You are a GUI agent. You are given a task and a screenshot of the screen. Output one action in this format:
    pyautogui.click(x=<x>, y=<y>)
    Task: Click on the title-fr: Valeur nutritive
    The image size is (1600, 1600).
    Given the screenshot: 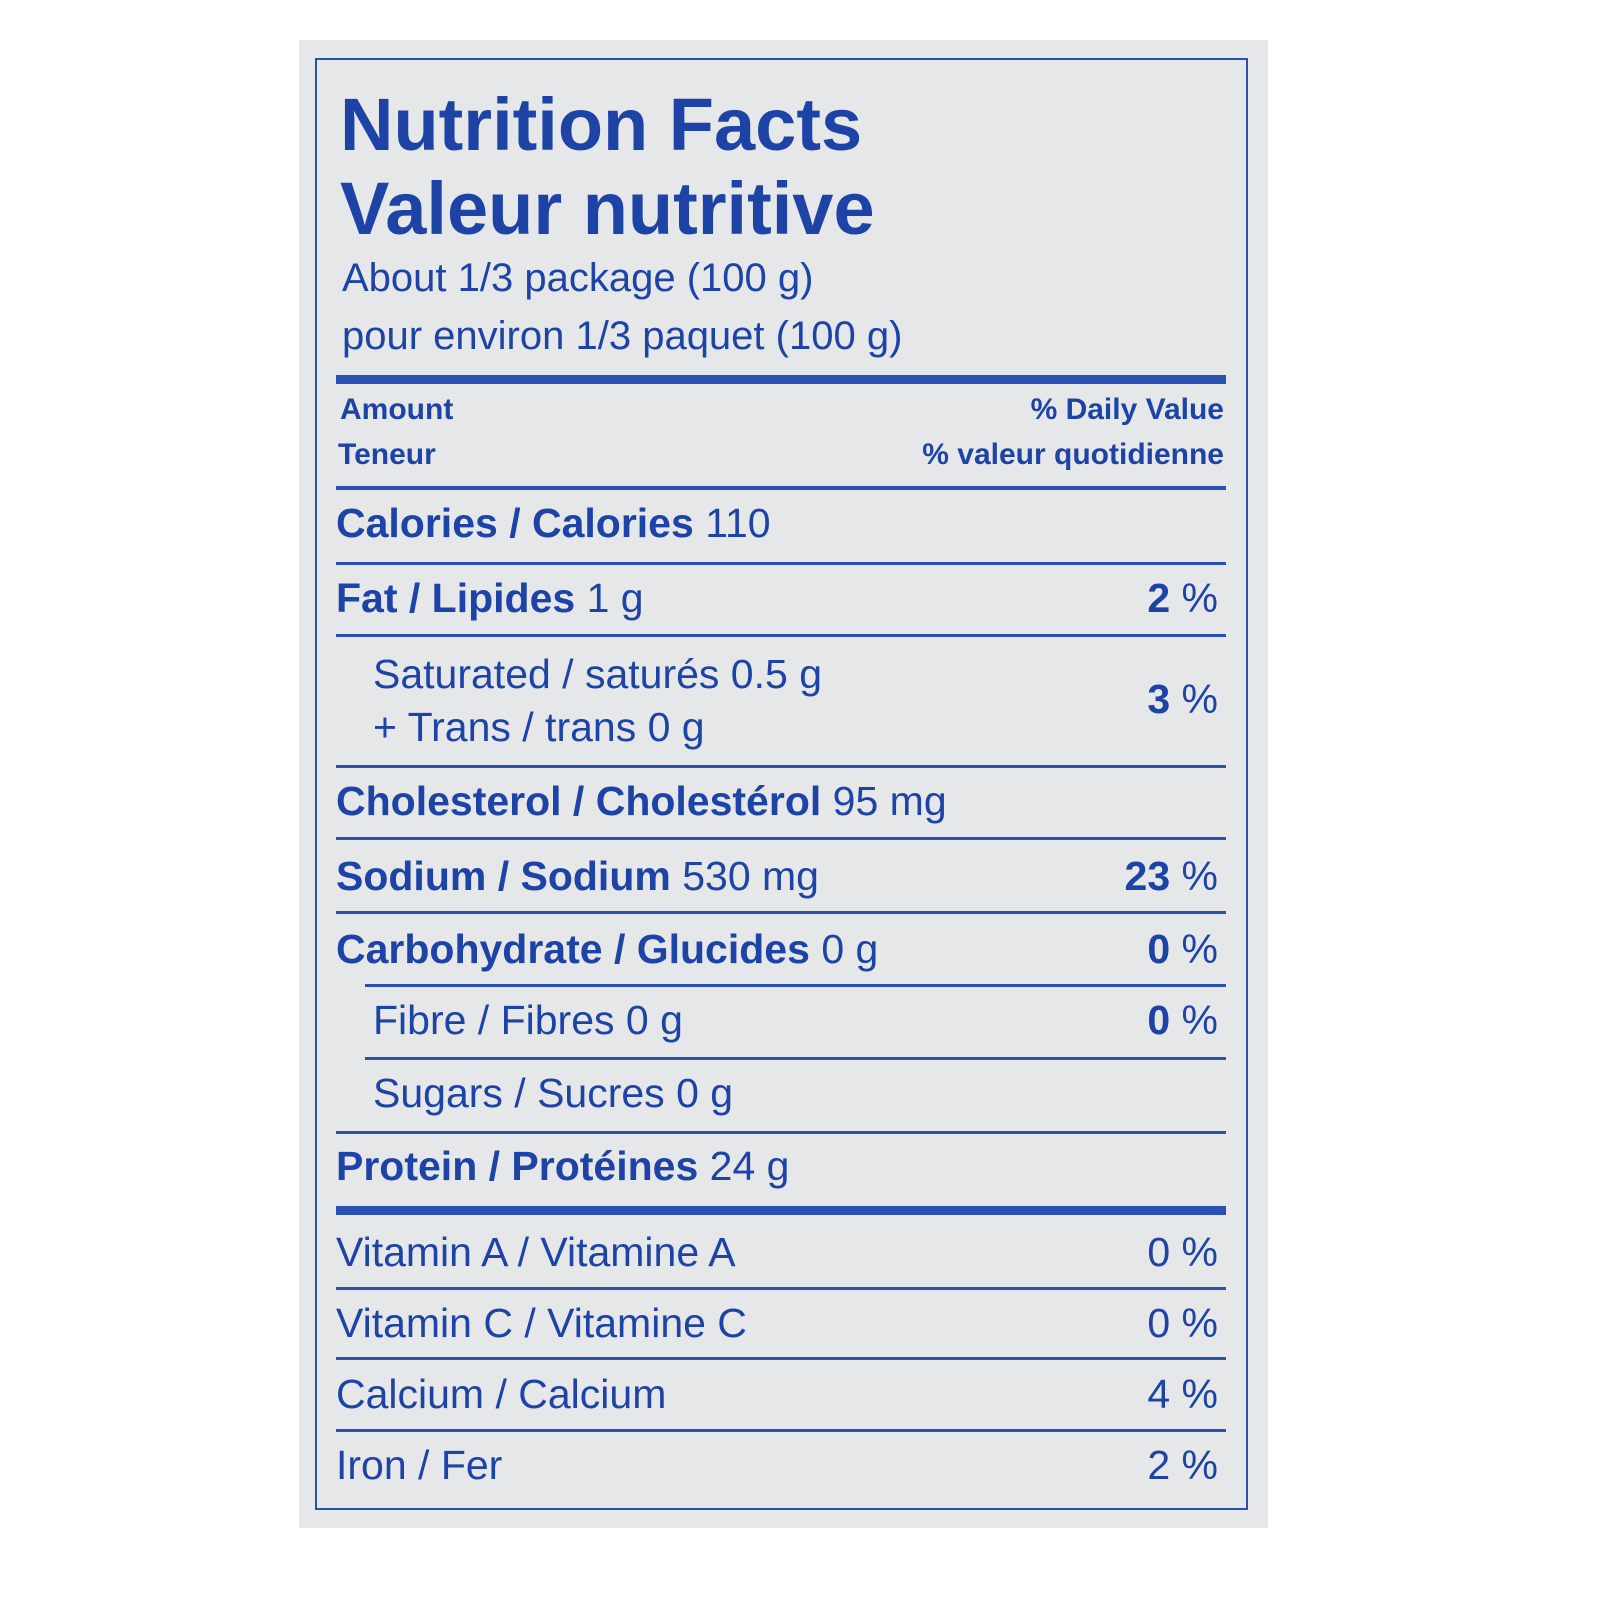 What is the action you would take?
    pyautogui.click(x=607, y=208)
    